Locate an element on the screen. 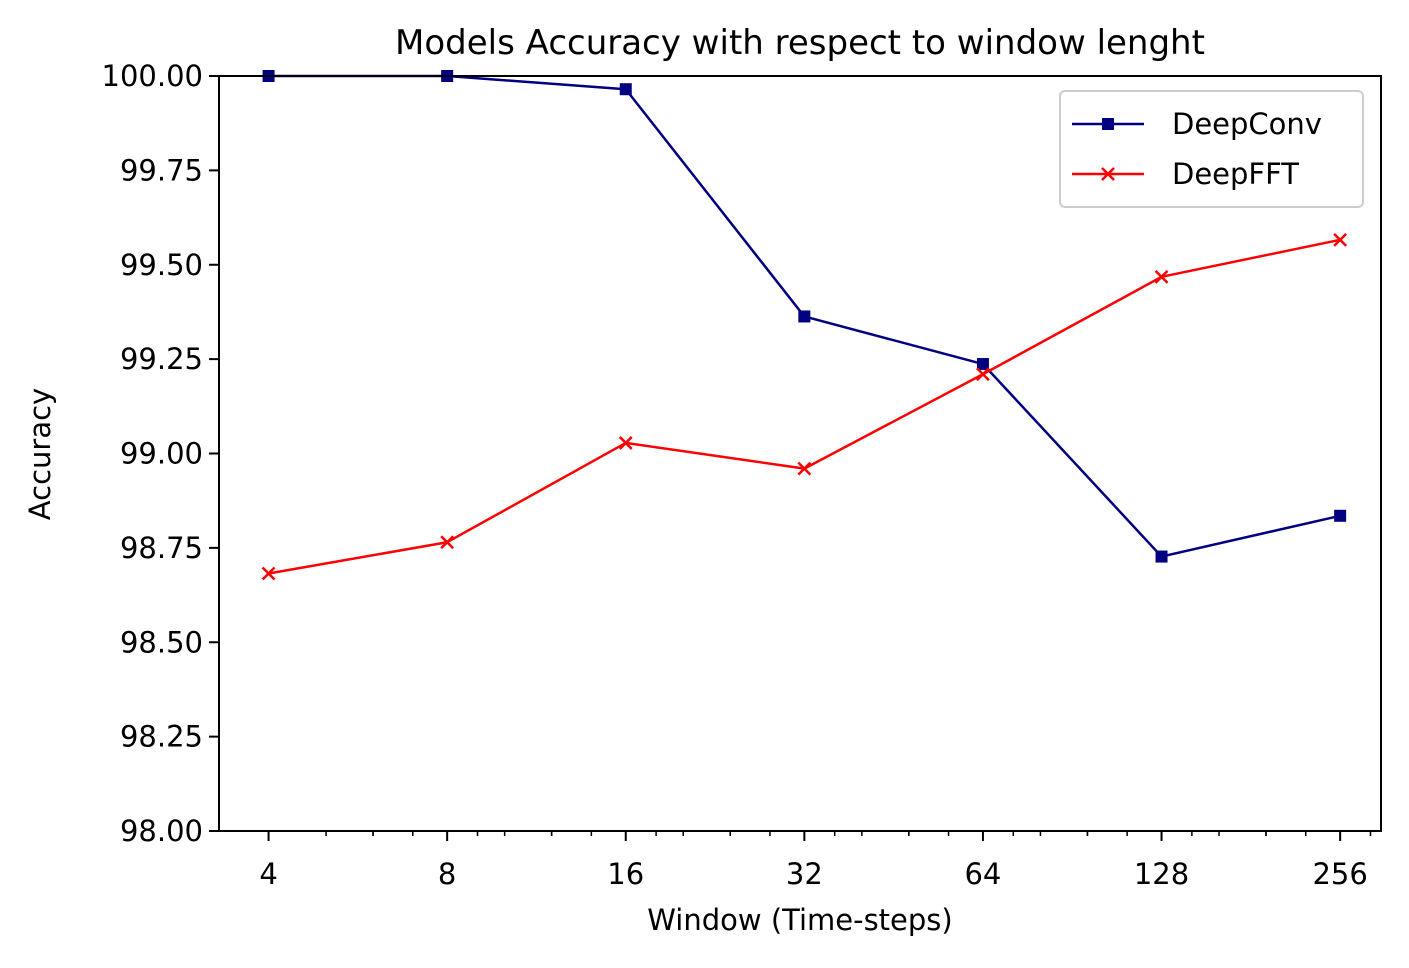 The height and width of the screenshot is (968, 1409). legend: DeepConv DeepFFT is located at coordinates (1211, 149).